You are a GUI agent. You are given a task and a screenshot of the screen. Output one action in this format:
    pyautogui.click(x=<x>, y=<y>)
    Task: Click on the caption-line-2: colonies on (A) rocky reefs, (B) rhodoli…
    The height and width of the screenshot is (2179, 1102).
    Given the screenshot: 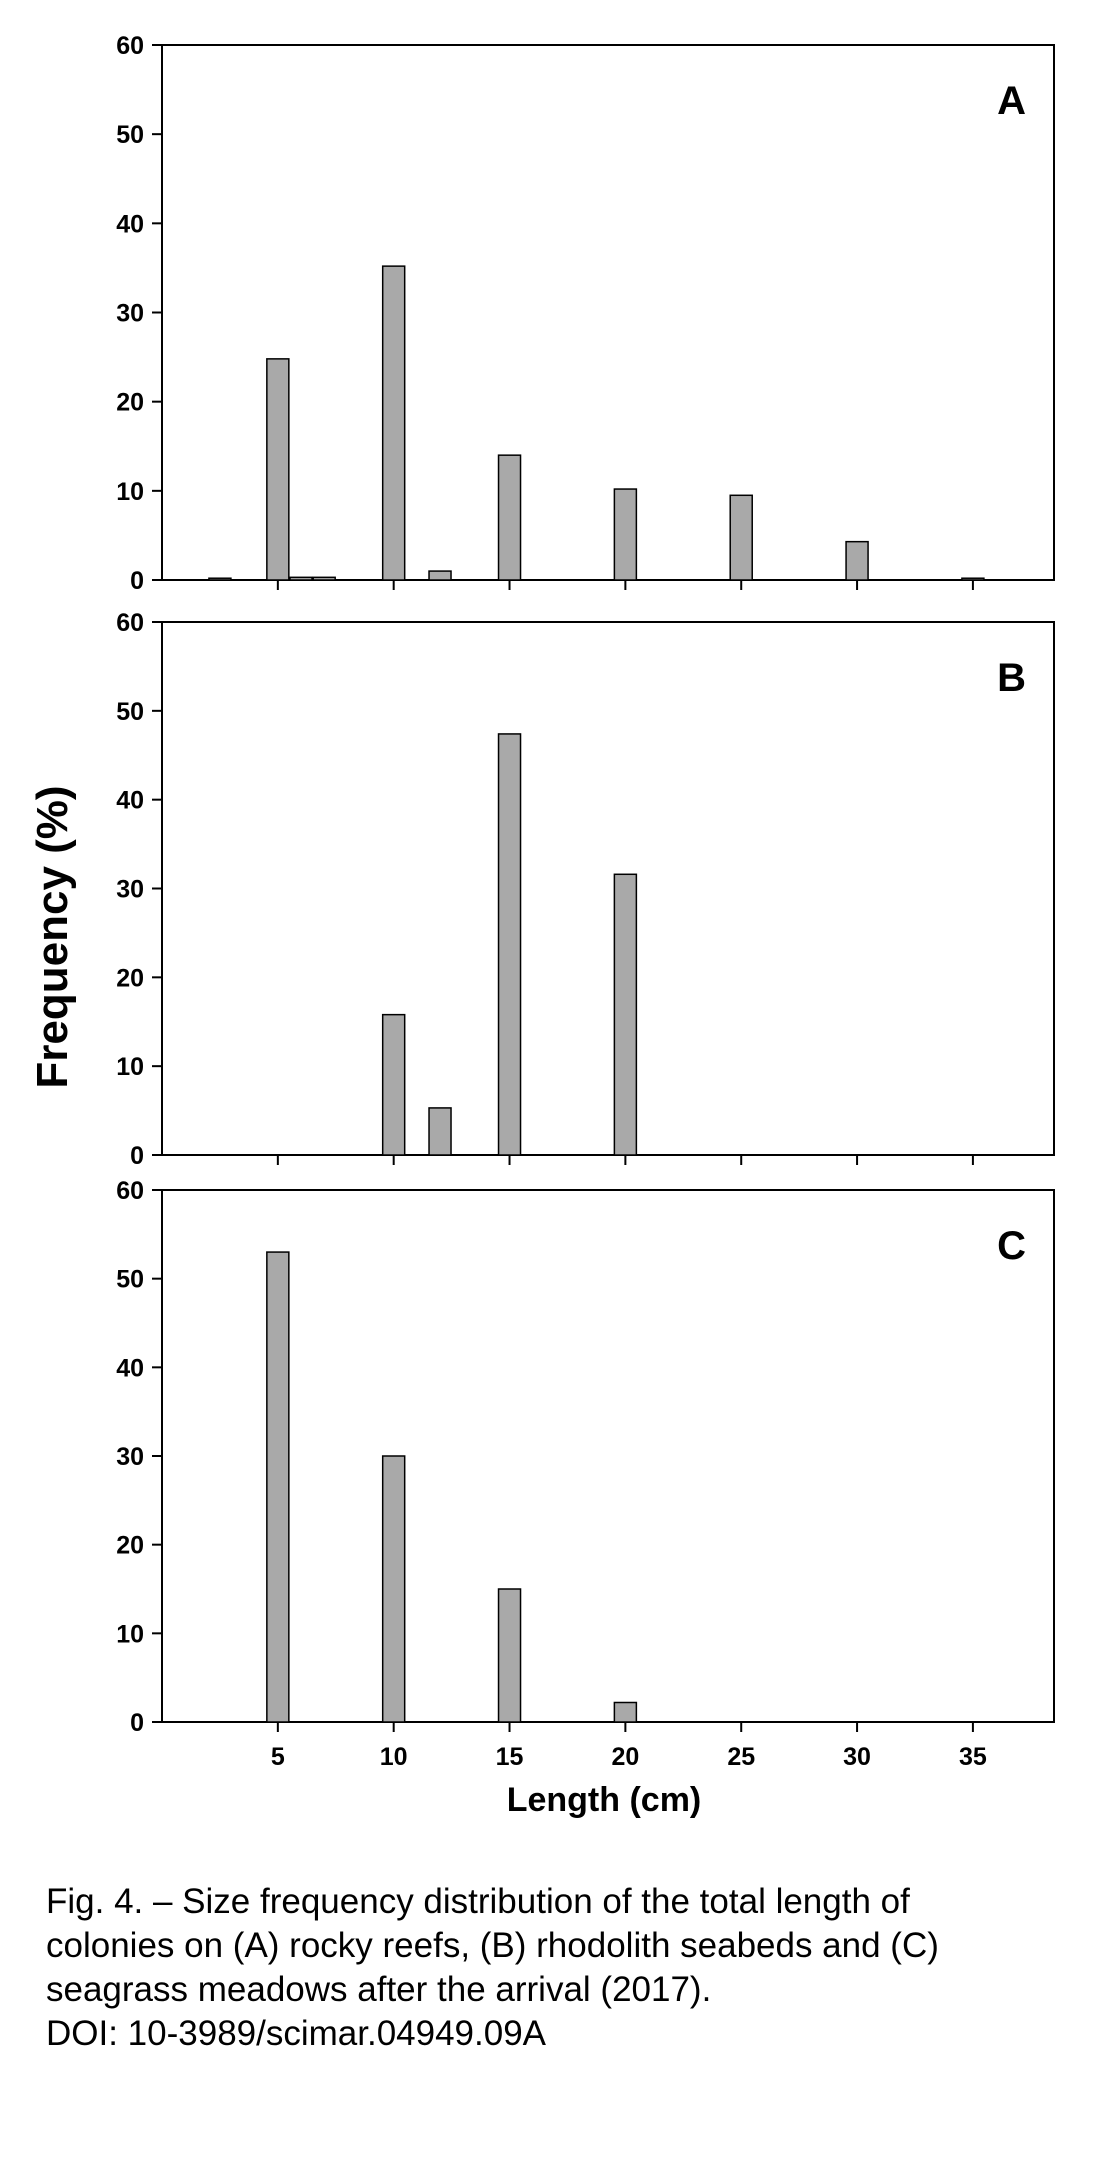 What is the action you would take?
    pyautogui.click(x=492, y=1945)
    